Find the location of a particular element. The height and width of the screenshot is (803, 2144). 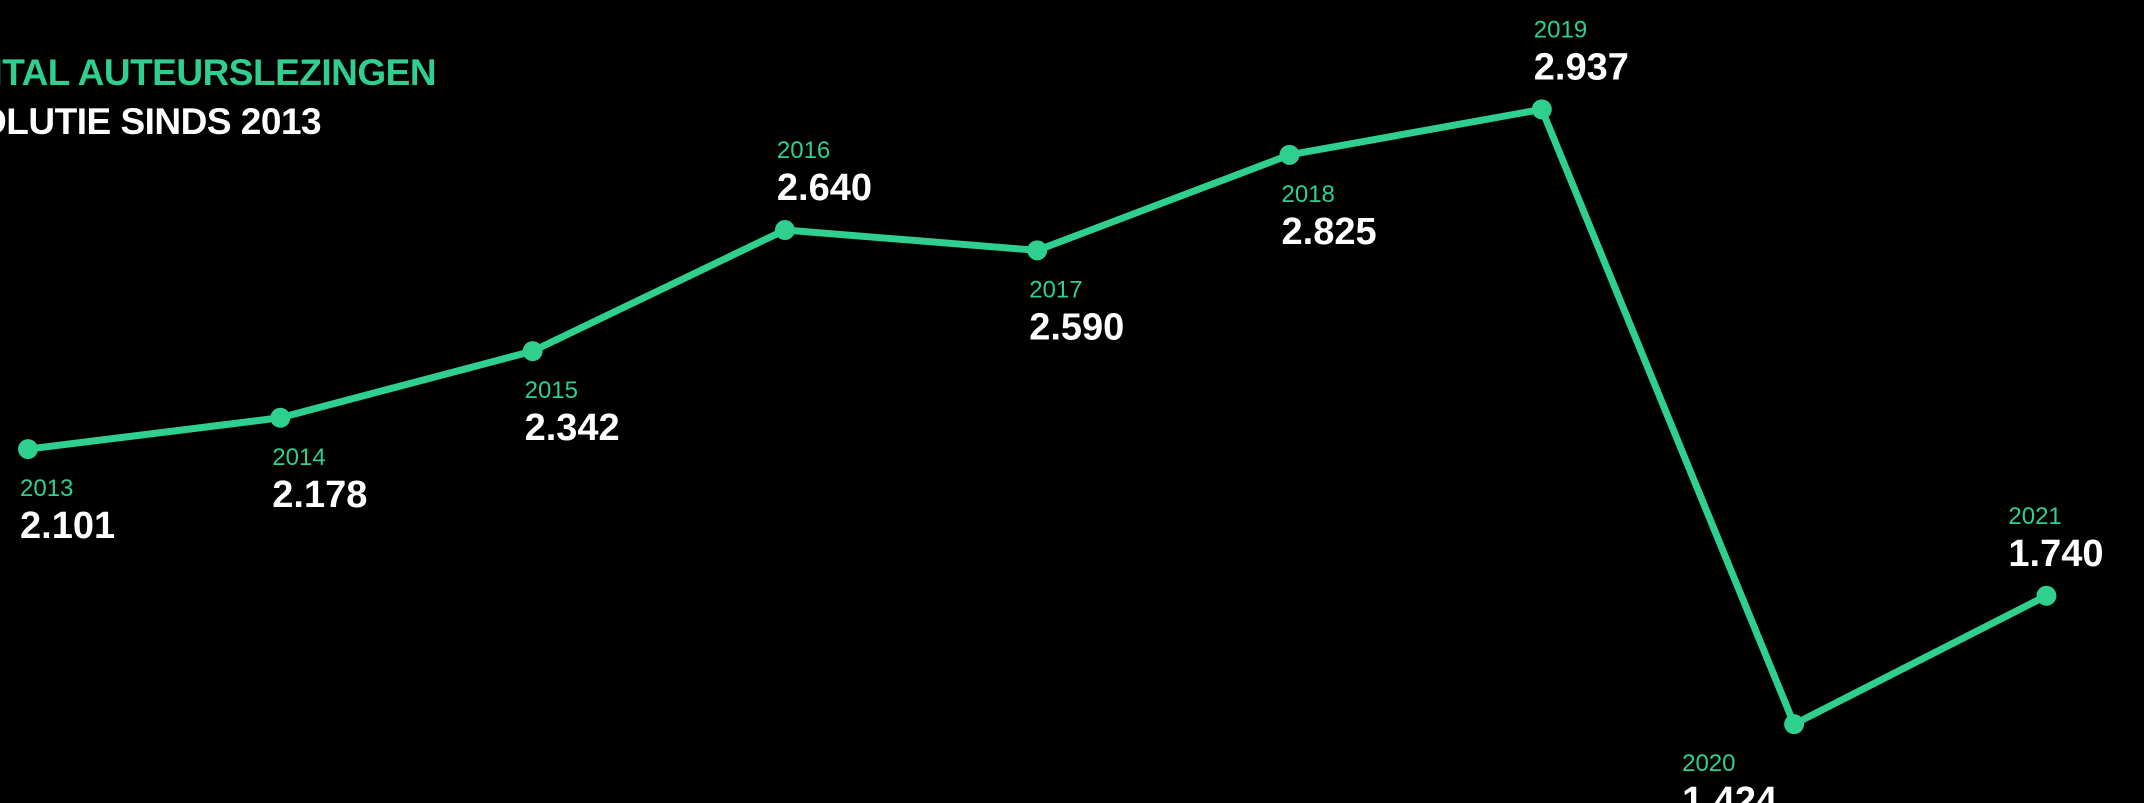

data-point-2015 is located at coordinates (532, 351).